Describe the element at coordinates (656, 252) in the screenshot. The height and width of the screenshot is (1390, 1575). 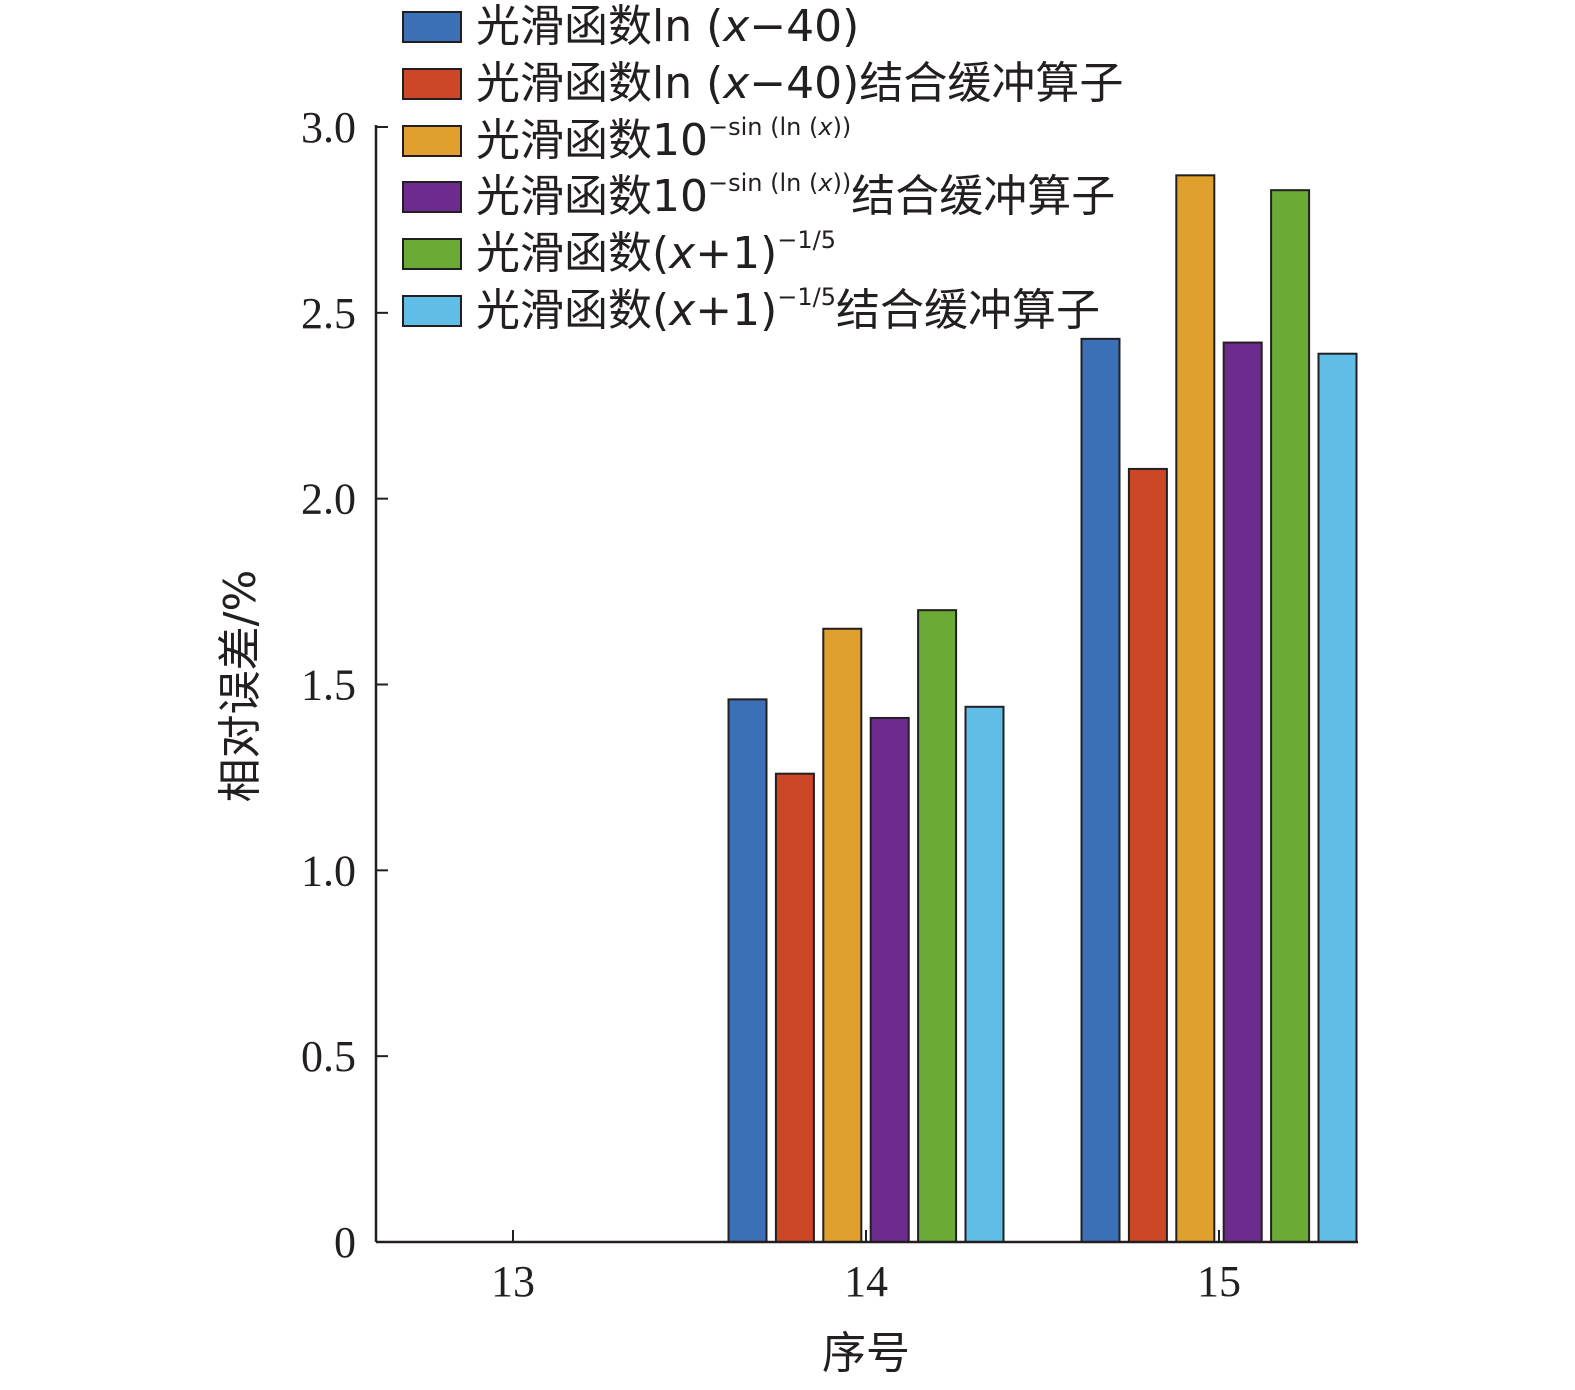
I see `legend-label: 光滑函数(x+1)−1/5` at that location.